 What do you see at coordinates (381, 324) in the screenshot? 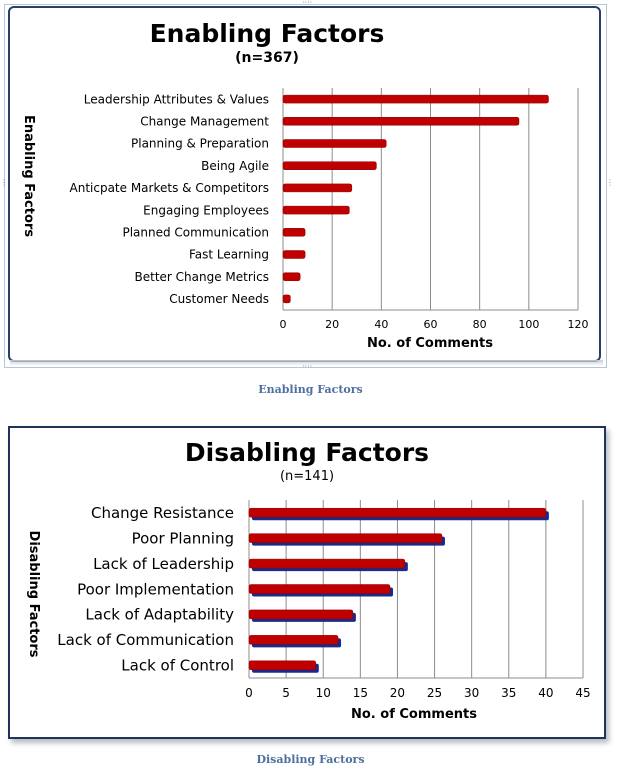
I see `chart1-x-tick-label: 40` at bounding box center [381, 324].